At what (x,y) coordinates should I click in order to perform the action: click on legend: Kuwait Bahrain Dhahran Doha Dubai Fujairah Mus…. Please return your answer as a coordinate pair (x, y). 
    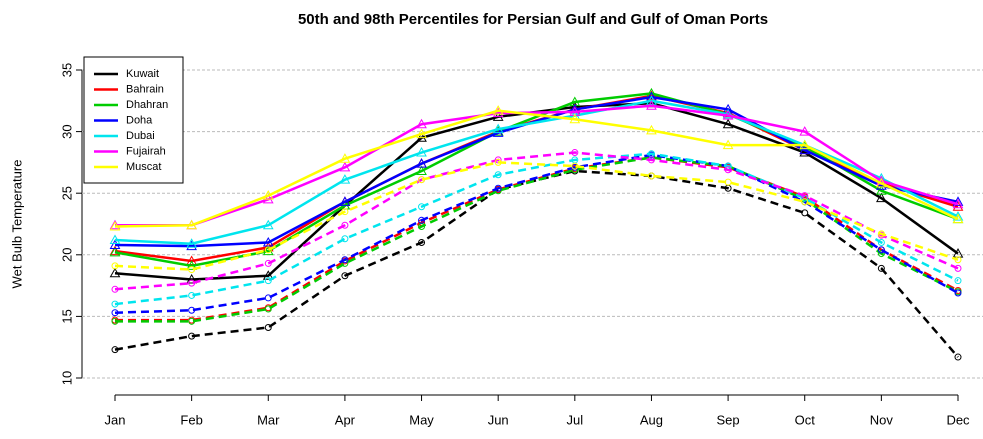
    Looking at the image, I should click on (133, 120).